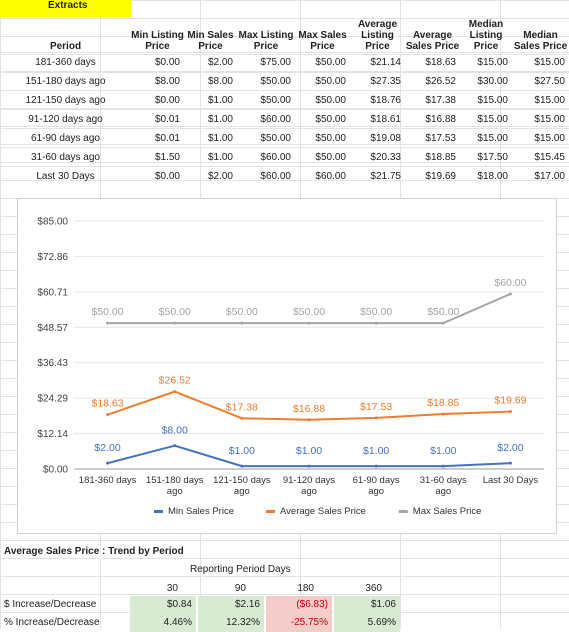 The width and height of the screenshot is (569, 632). I want to click on period-header: 90, so click(240, 588).